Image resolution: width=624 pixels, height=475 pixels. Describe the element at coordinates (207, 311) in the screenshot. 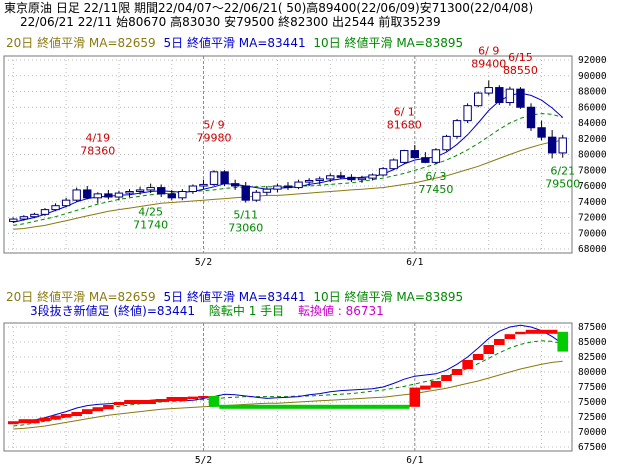

I see `renko-status: 3段抜き新値足 (終値)=83441 陰転中 1 手目 転換値 : 86731` at that location.